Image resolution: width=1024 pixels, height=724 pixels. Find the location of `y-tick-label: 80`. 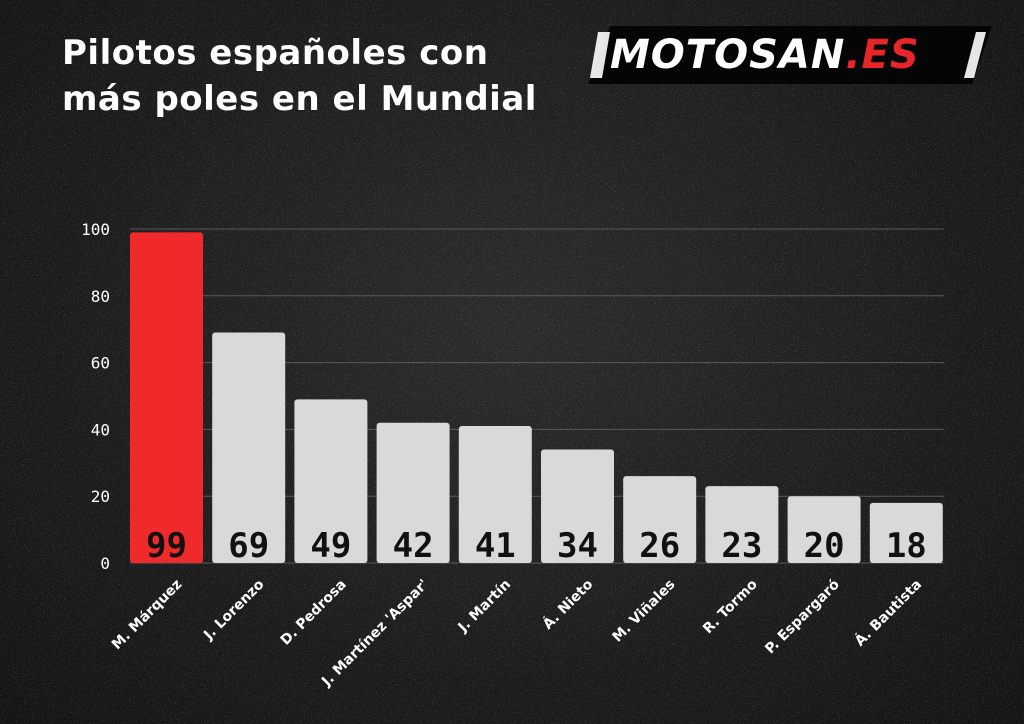

y-tick-label: 80 is located at coordinates (100, 296).